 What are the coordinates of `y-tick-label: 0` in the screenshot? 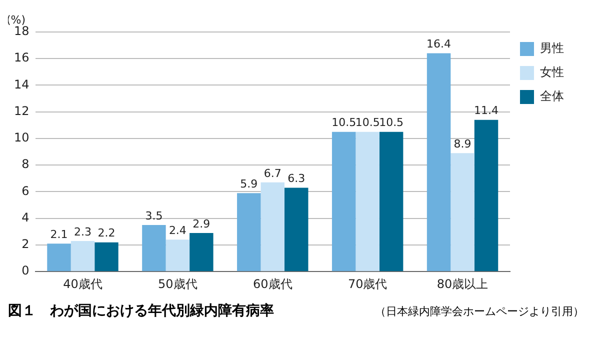 It's located at (26, 271).